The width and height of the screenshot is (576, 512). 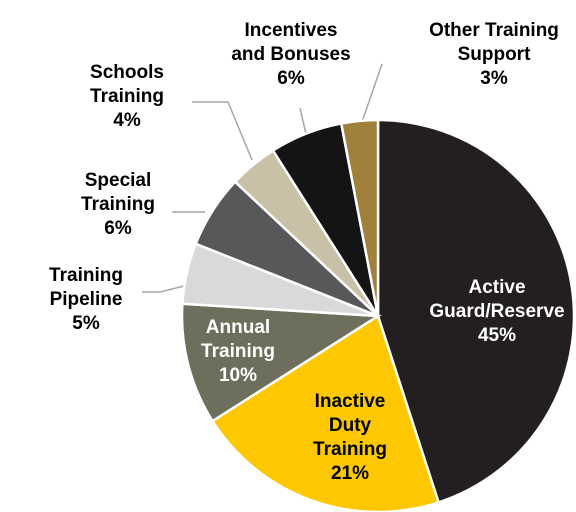 What do you see at coordinates (291, 42) in the screenshot?
I see `category-label: Incentives and Bonuses` at bounding box center [291, 42].